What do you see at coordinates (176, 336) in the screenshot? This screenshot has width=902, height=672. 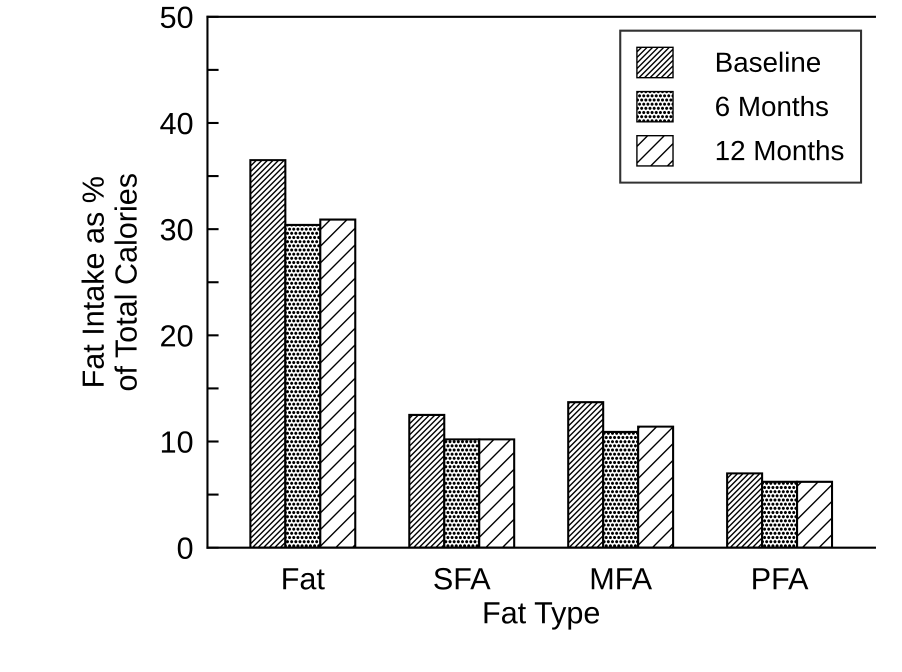 I see `y-tick-label: 20` at bounding box center [176, 336].